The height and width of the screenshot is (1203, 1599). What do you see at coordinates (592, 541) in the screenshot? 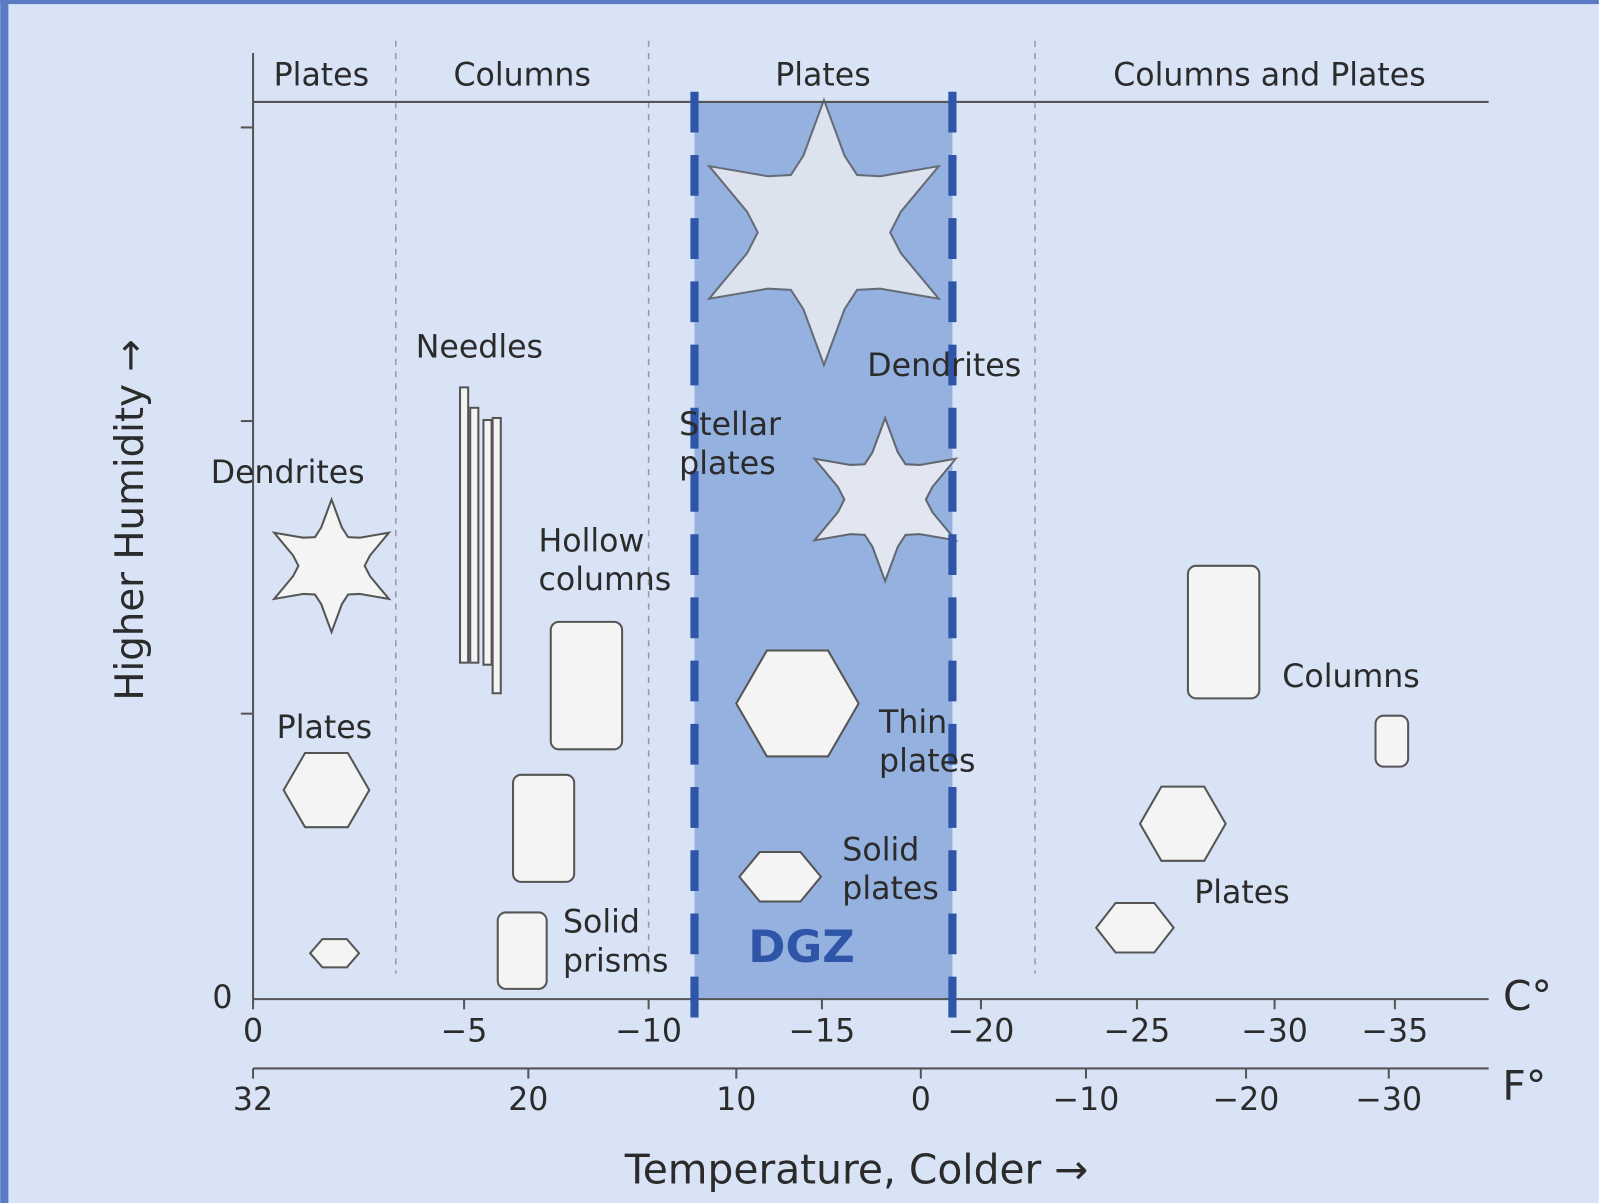
I see `crystal-label: Hollow` at bounding box center [592, 541].